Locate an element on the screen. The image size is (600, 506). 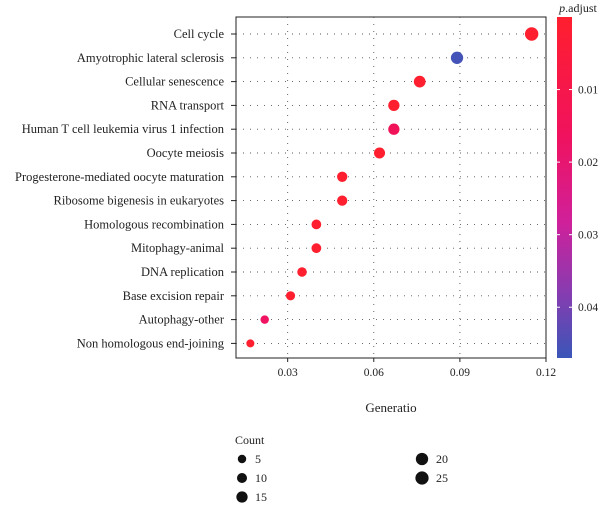
size-legend-label: 5 is located at coordinates (258, 459).